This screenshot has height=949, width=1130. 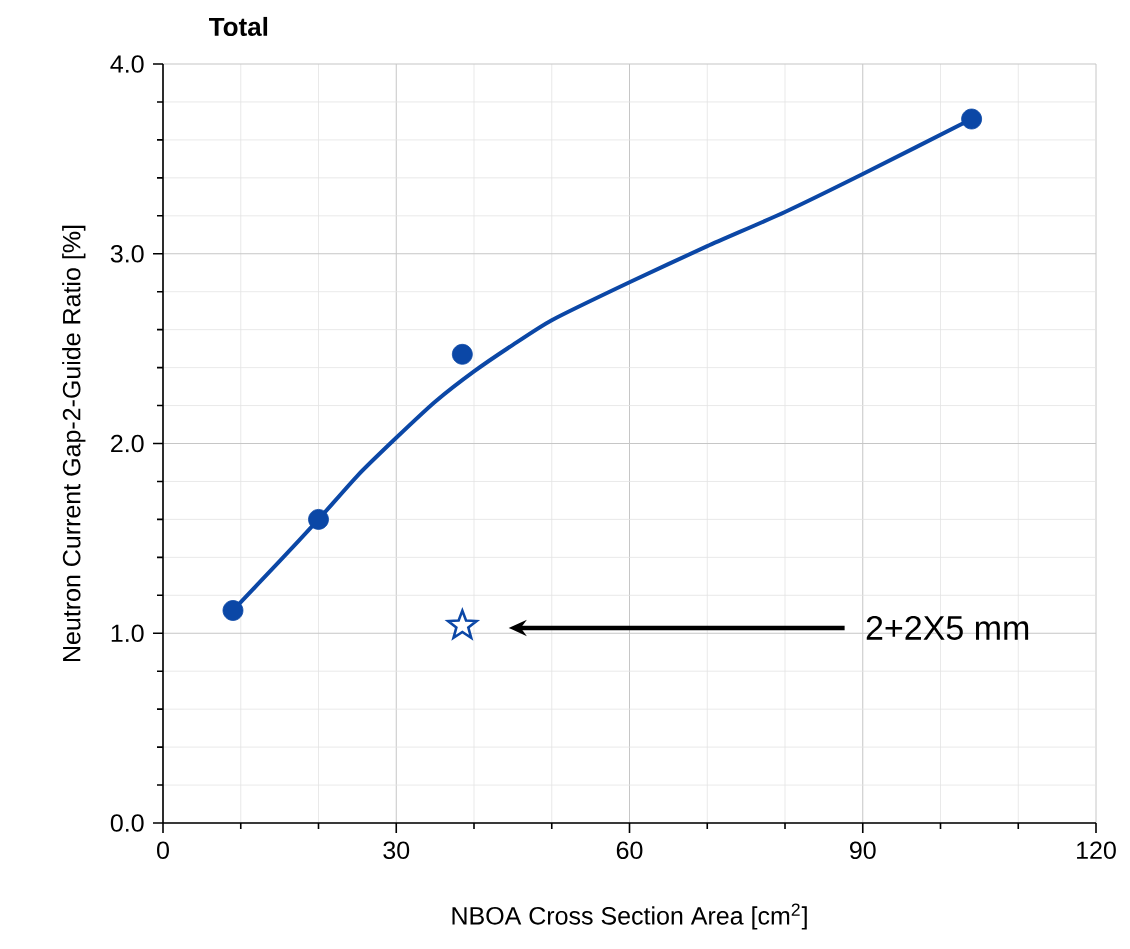 What do you see at coordinates (127, 633) in the screenshot?
I see `y-tick-label: 1.0` at bounding box center [127, 633].